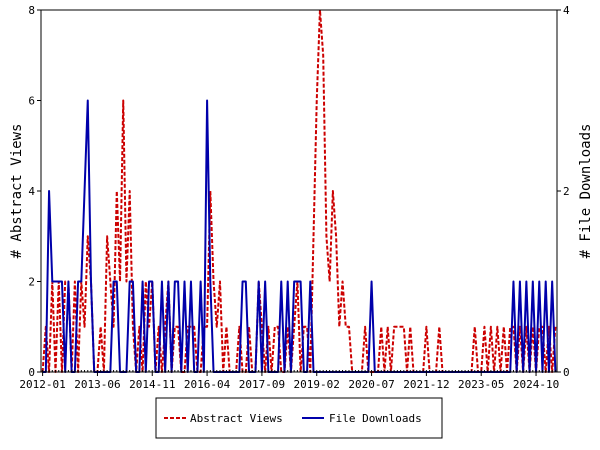 The height and width of the screenshot is (450, 600). I want to click on x-tick-label: 2014-11, so click(152, 384).